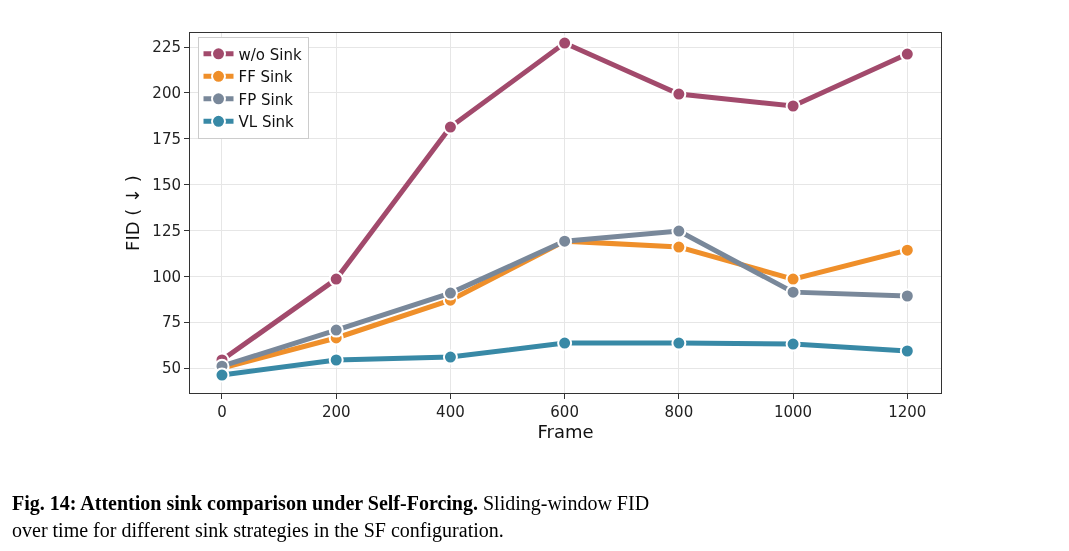 The image size is (1069, 551). I want to click on y-tick-label: 100, so click(166, 276).